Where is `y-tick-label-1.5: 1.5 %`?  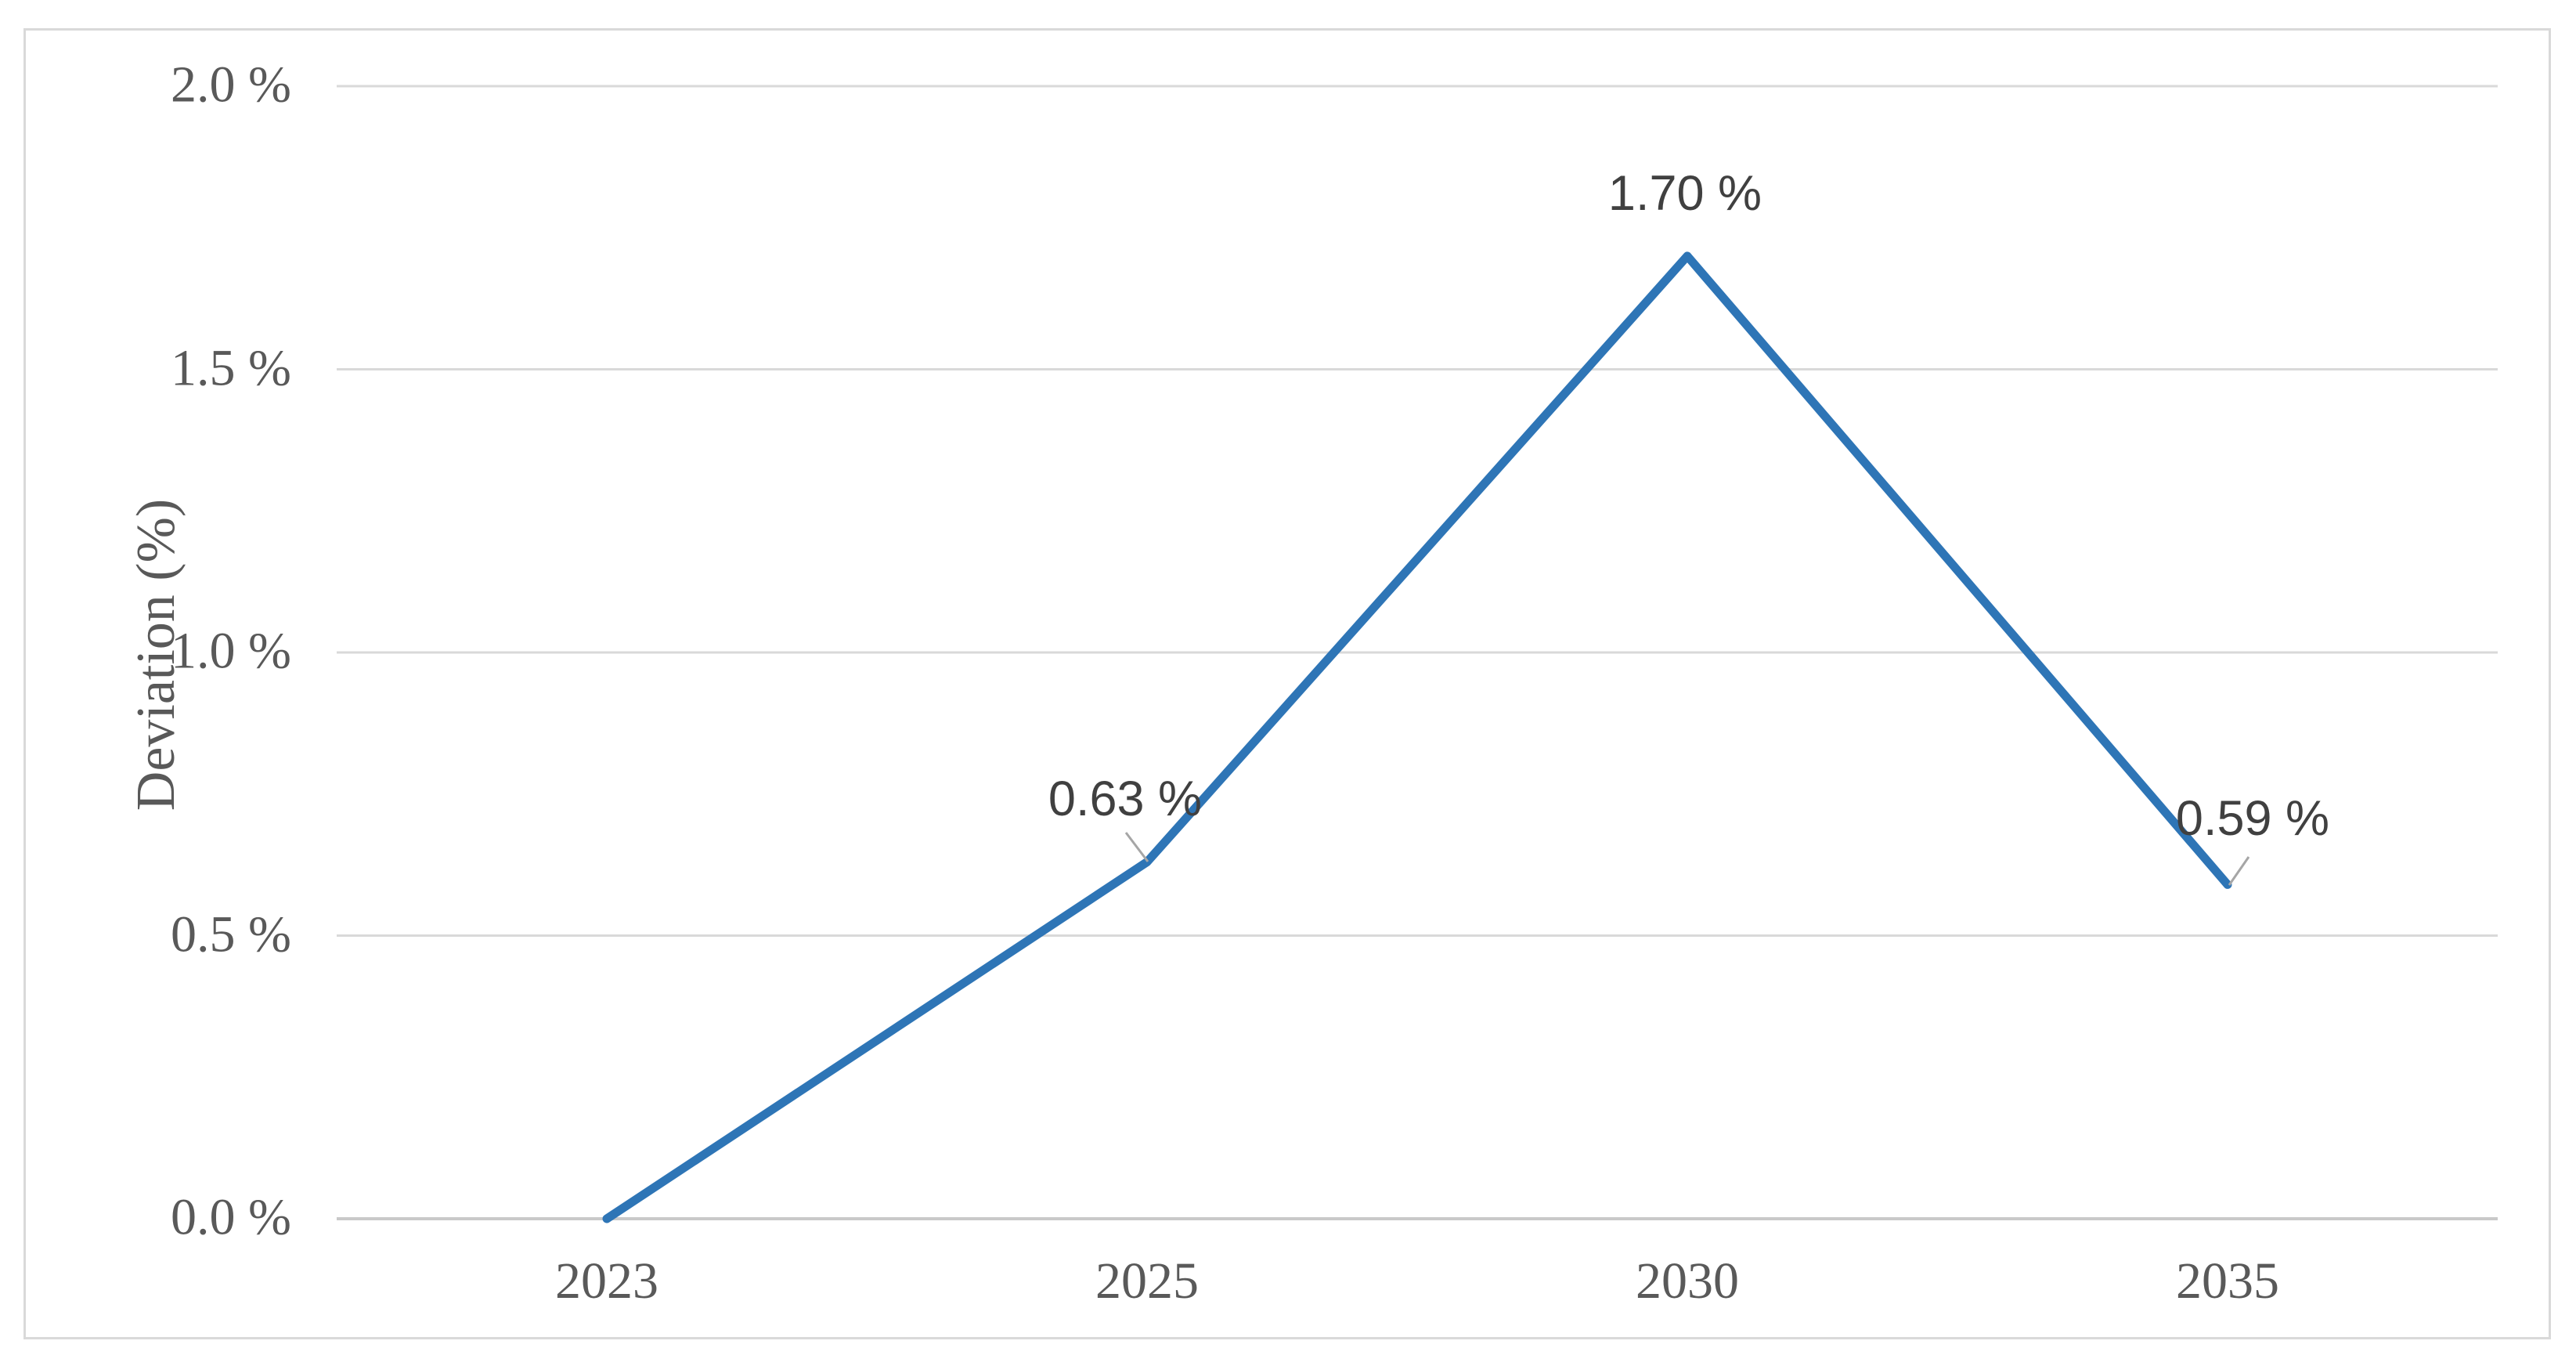 y-tick-label-1.5: 1.5 % is located at coordinates (231, 367).